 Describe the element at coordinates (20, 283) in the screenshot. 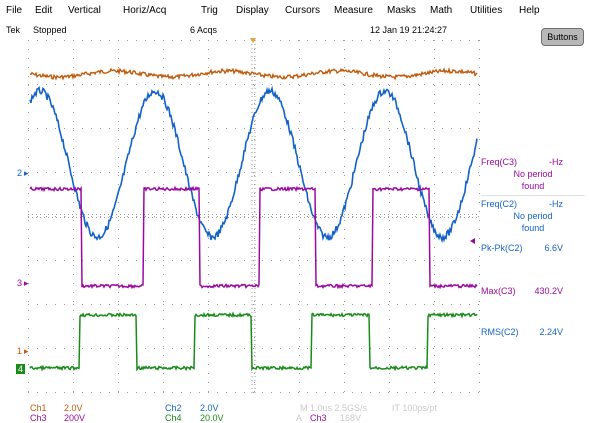

I see `ch3-marker: 3` at that location.